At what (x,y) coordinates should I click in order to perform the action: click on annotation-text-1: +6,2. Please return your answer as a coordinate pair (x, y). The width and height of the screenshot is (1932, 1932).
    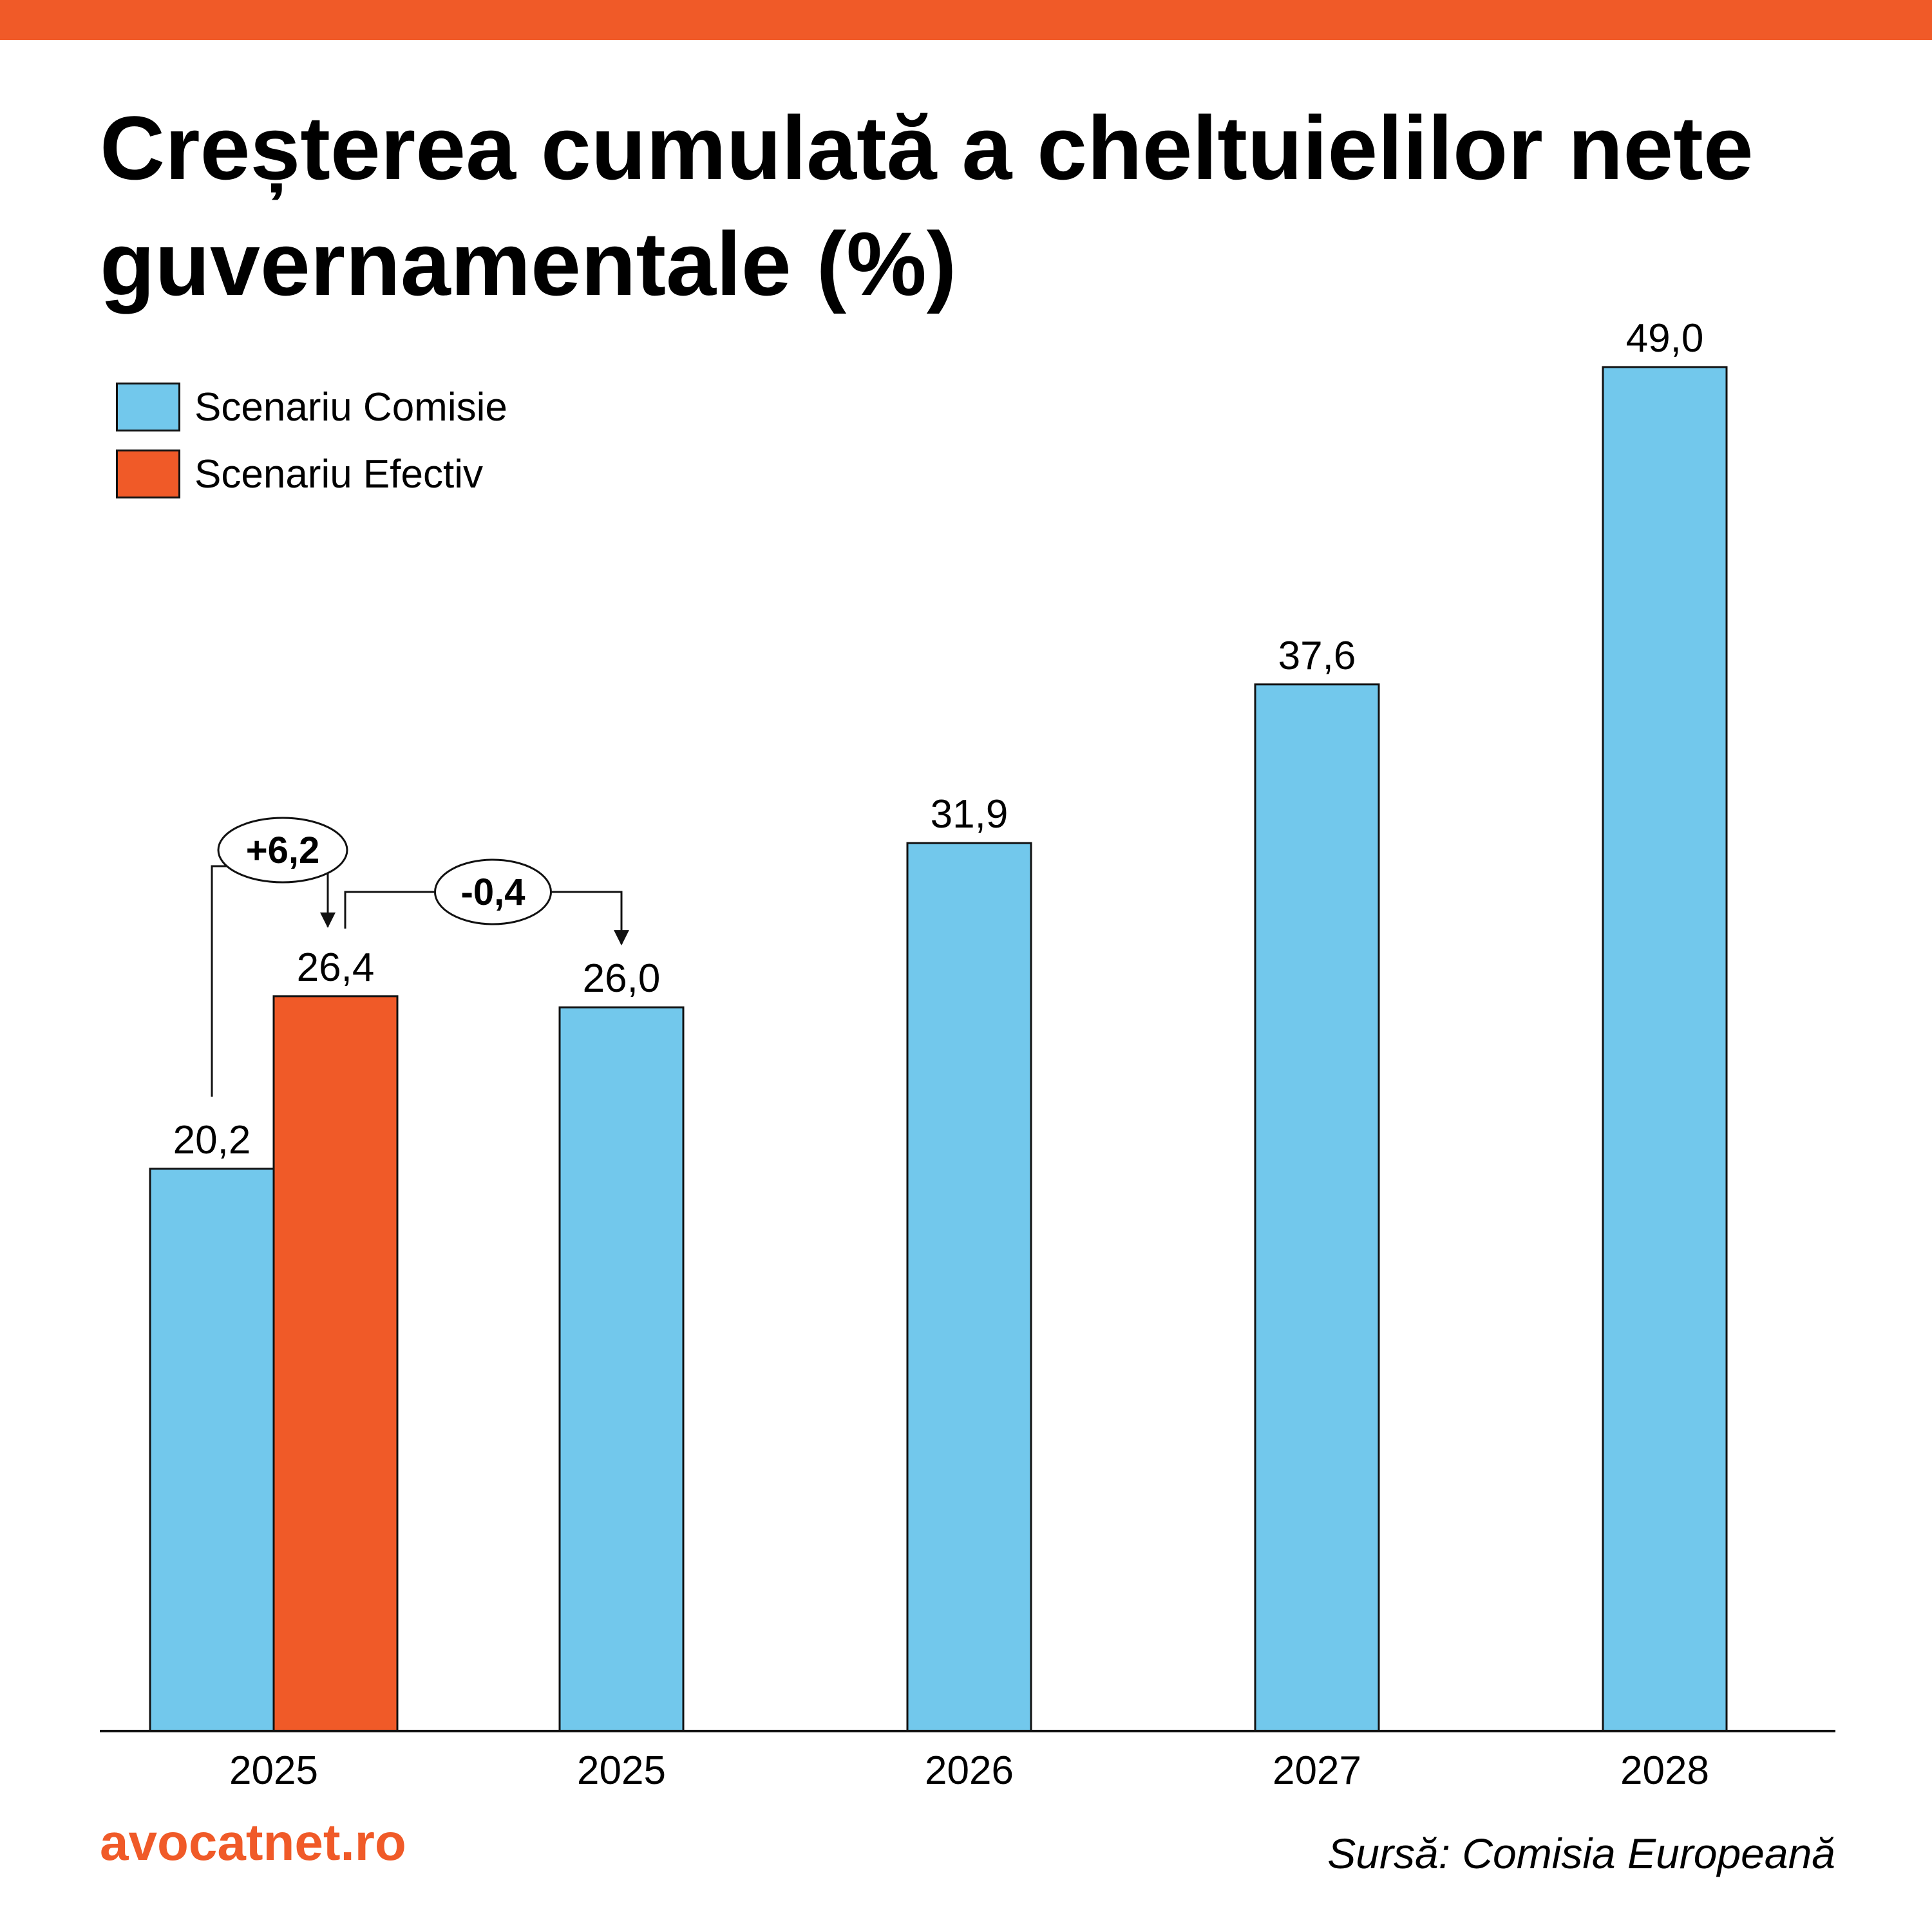
    Looking at the image, I should click on (283, 850).